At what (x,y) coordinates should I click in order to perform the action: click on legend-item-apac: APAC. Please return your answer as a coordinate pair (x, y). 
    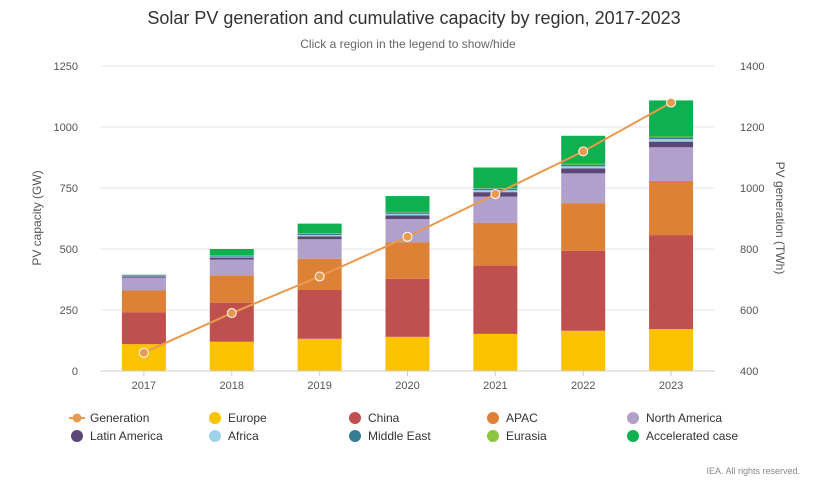
    Looking at the image, I should click on (512, 418).